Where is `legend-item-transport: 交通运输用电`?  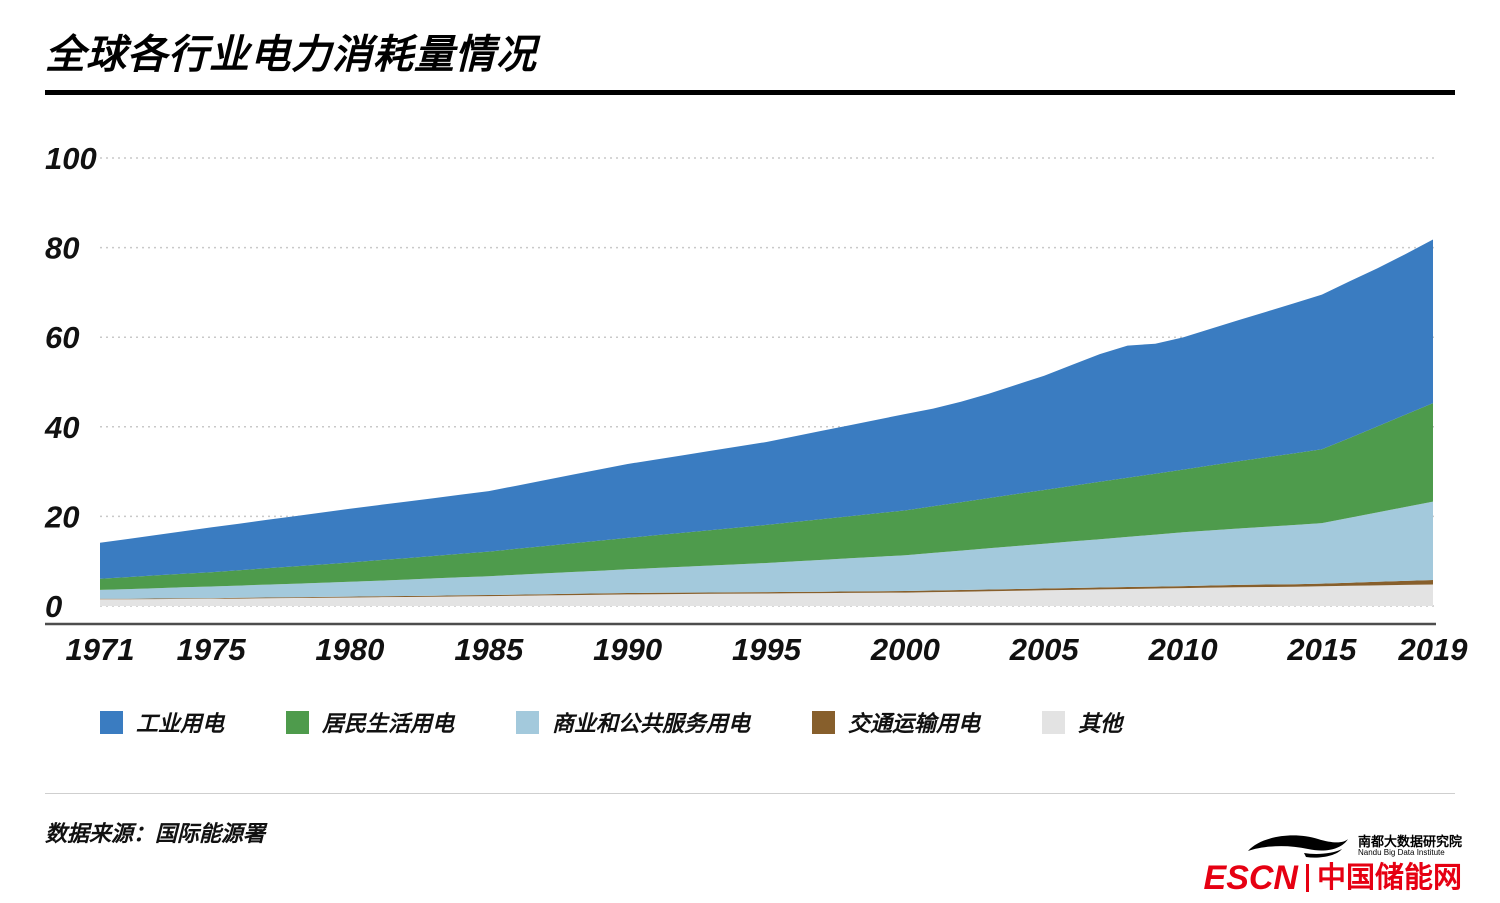
legend-item-transport: 交通运输用电 is located at coordinates (896, 722).